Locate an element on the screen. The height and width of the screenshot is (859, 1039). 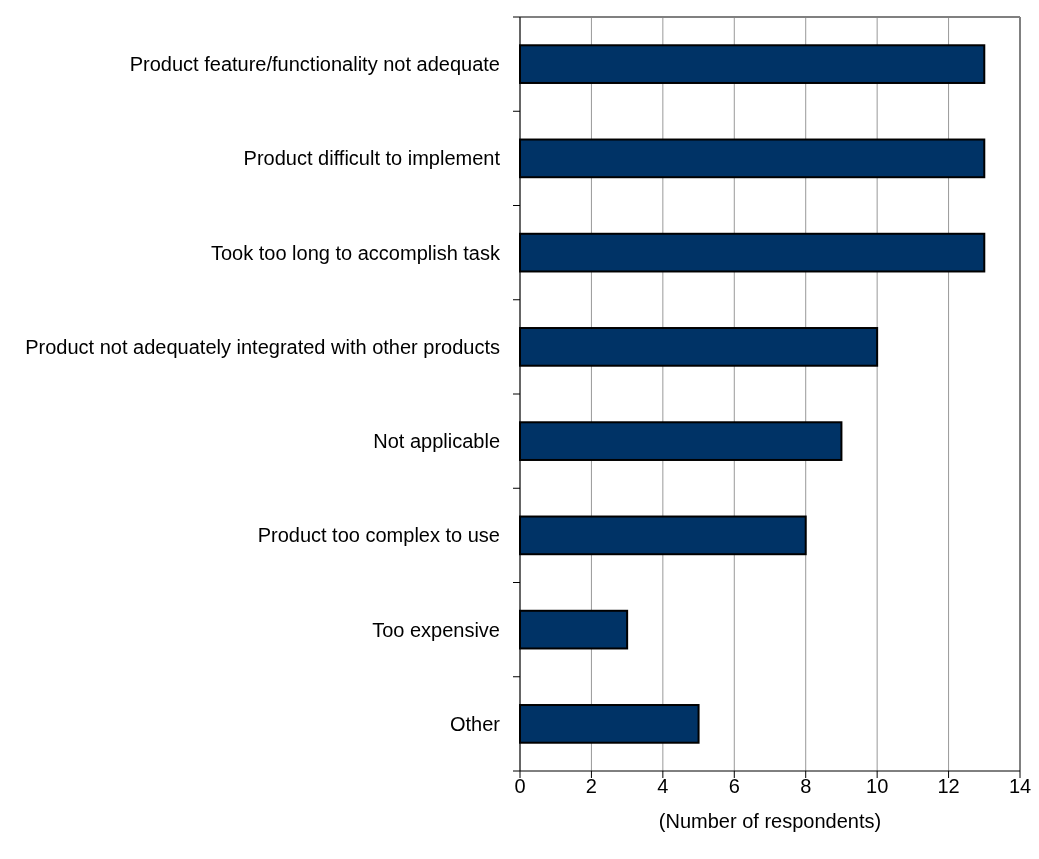
x-tick-label: 10 is located at coordinates (877, 786).